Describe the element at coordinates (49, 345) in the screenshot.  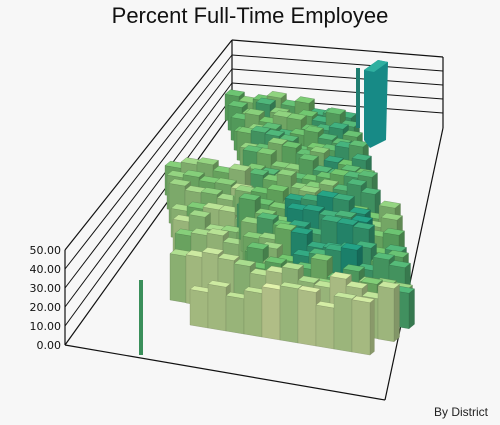
I see `z-tick-label: 0.00` at that location.